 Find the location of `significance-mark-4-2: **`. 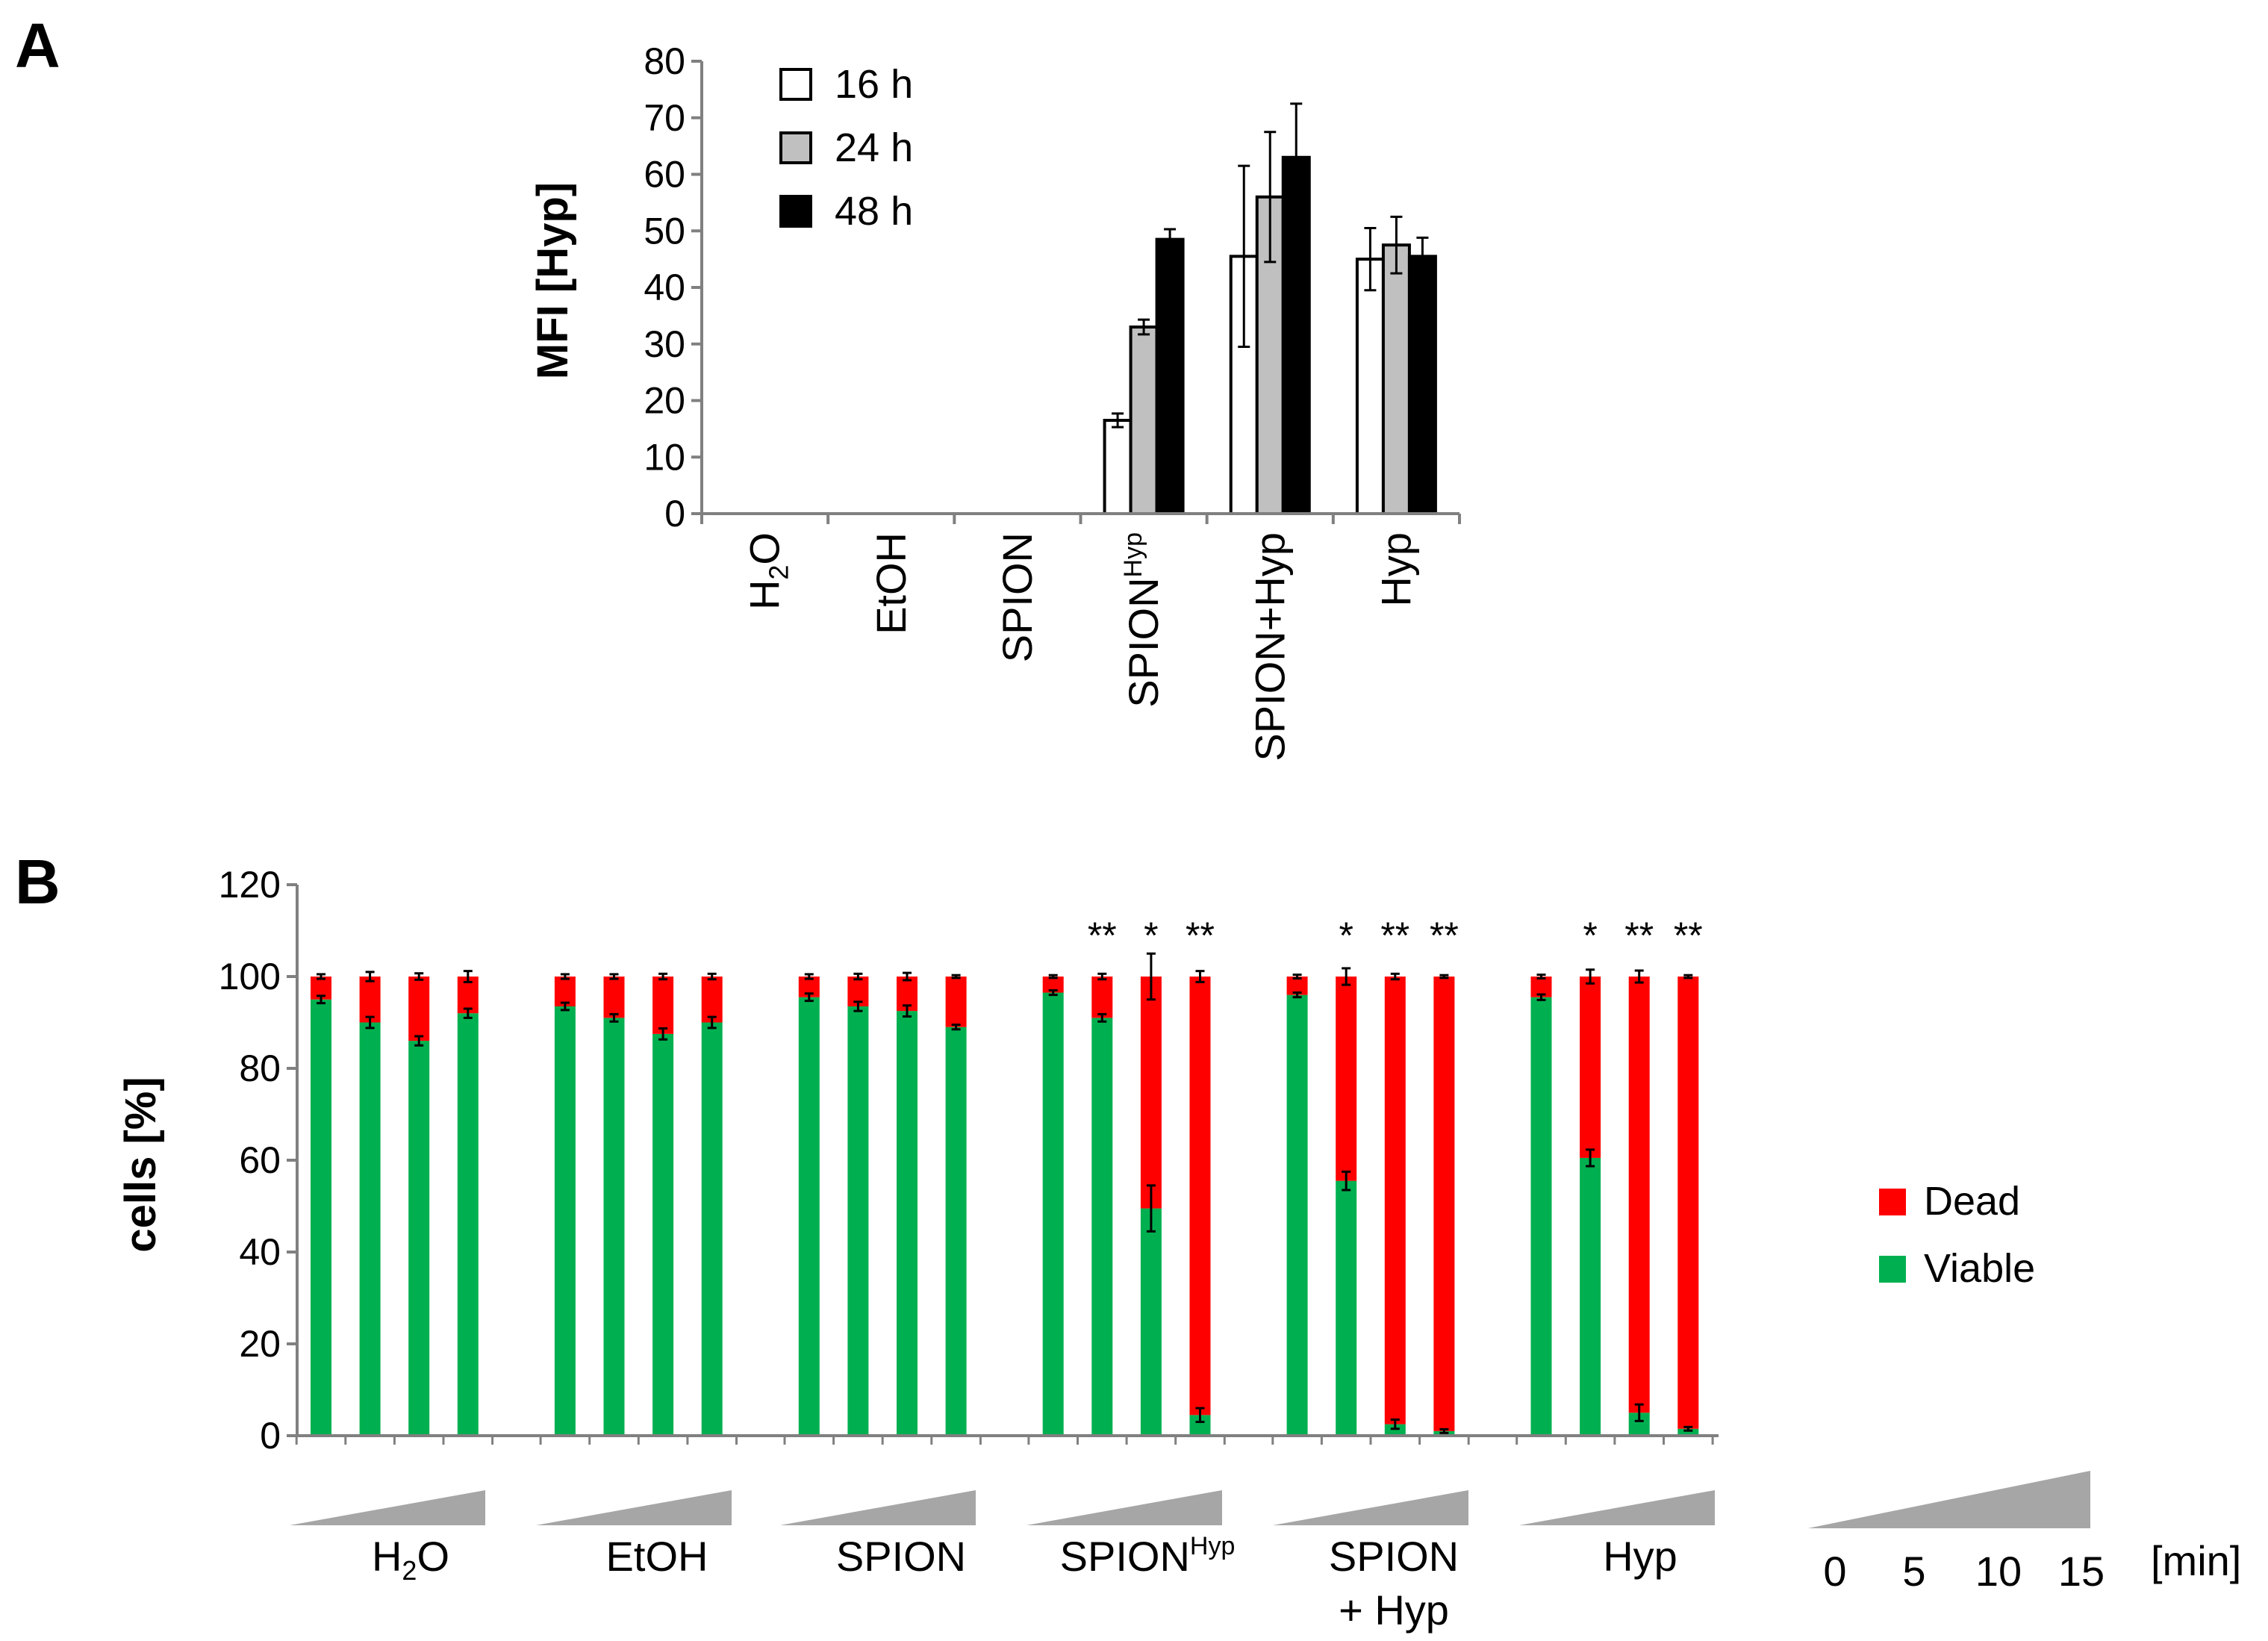

significance-mark-4-2: ** is located at coordinates (1102, 935).